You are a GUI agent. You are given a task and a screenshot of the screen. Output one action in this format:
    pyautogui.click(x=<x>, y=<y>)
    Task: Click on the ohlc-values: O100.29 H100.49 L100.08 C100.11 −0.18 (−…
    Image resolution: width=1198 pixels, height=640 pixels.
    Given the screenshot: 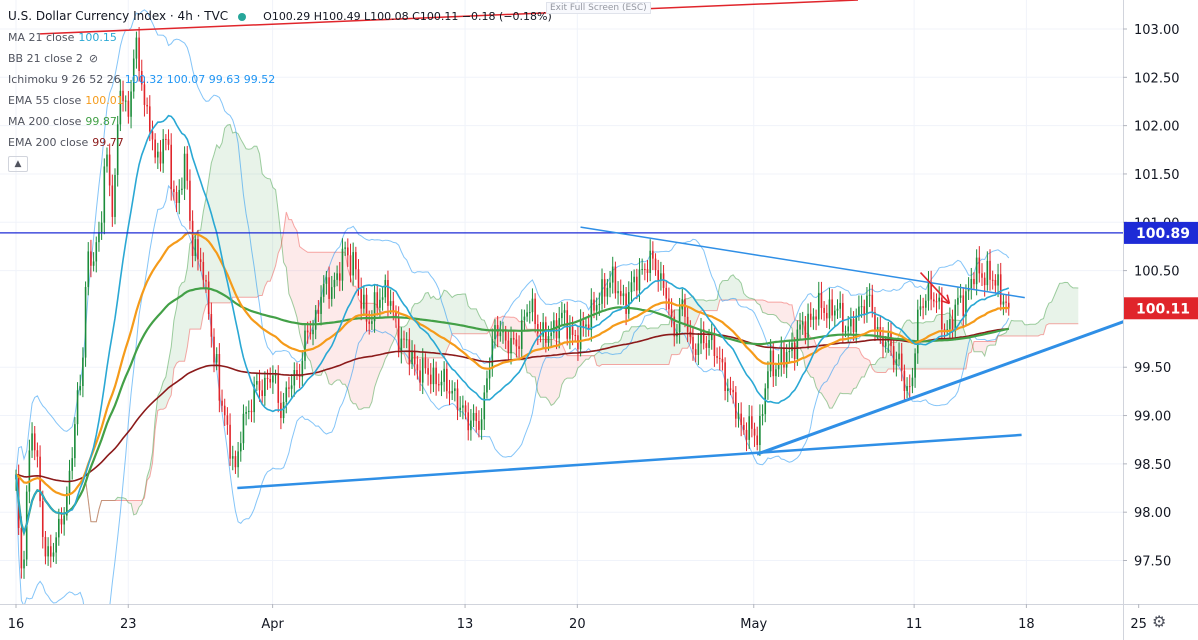 What is the action you would take?
    pyautogui.click(x=407, y=16)
    